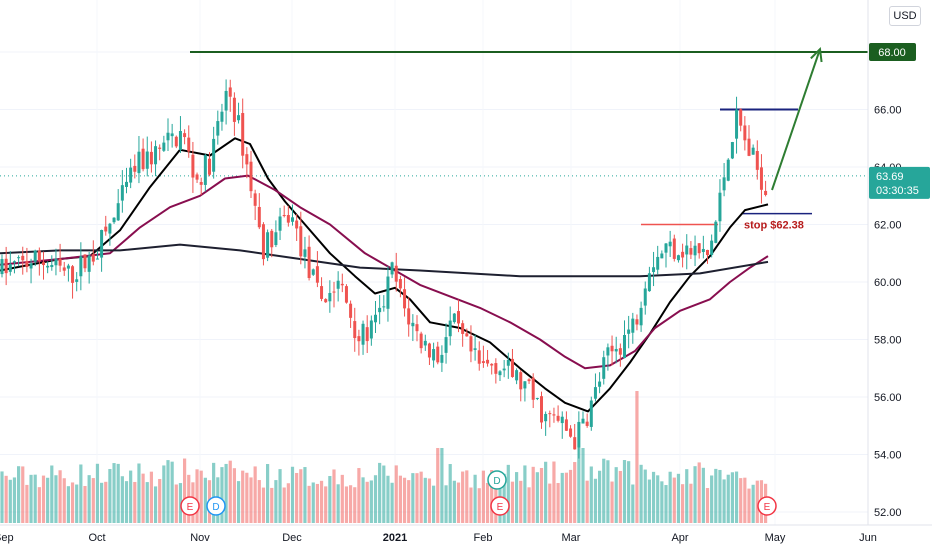 Image resolution: width=932 pixels, height=550 pixels. Describe the element at coordinates (774, 226) in the screenshot. I see `stop-label: stop $62.38` at that location.